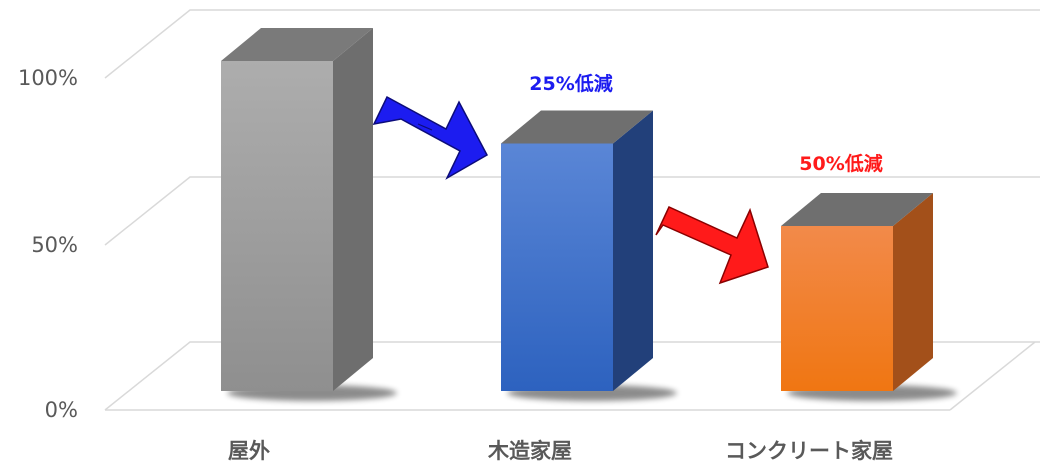 Image resolution: width=1040 pixels, height=467 pixels. I want to click on bar-side-concrete-house, so click(913, 292).